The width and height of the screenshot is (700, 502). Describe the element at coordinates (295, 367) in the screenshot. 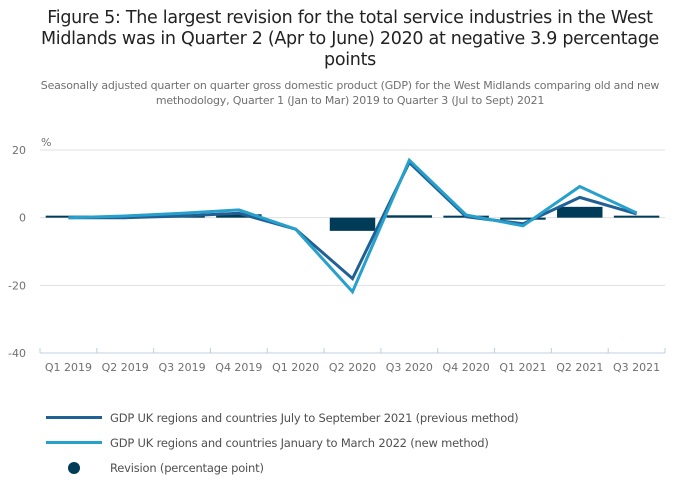

I see `x-tick-label: Q1 2020` at that location.